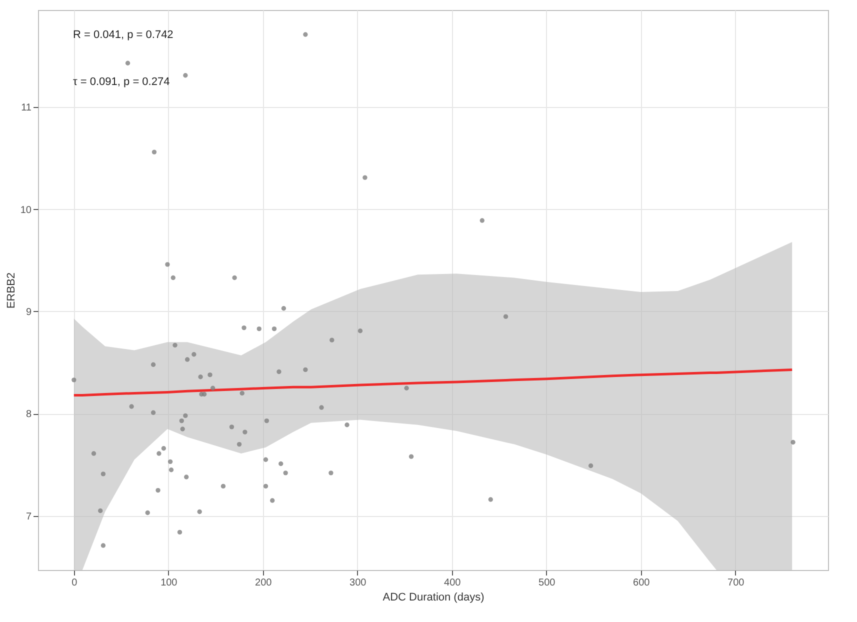 The width and height of the screenshot is (857, 622). I want to click on x-tick-label: 200, so click(263, 583).